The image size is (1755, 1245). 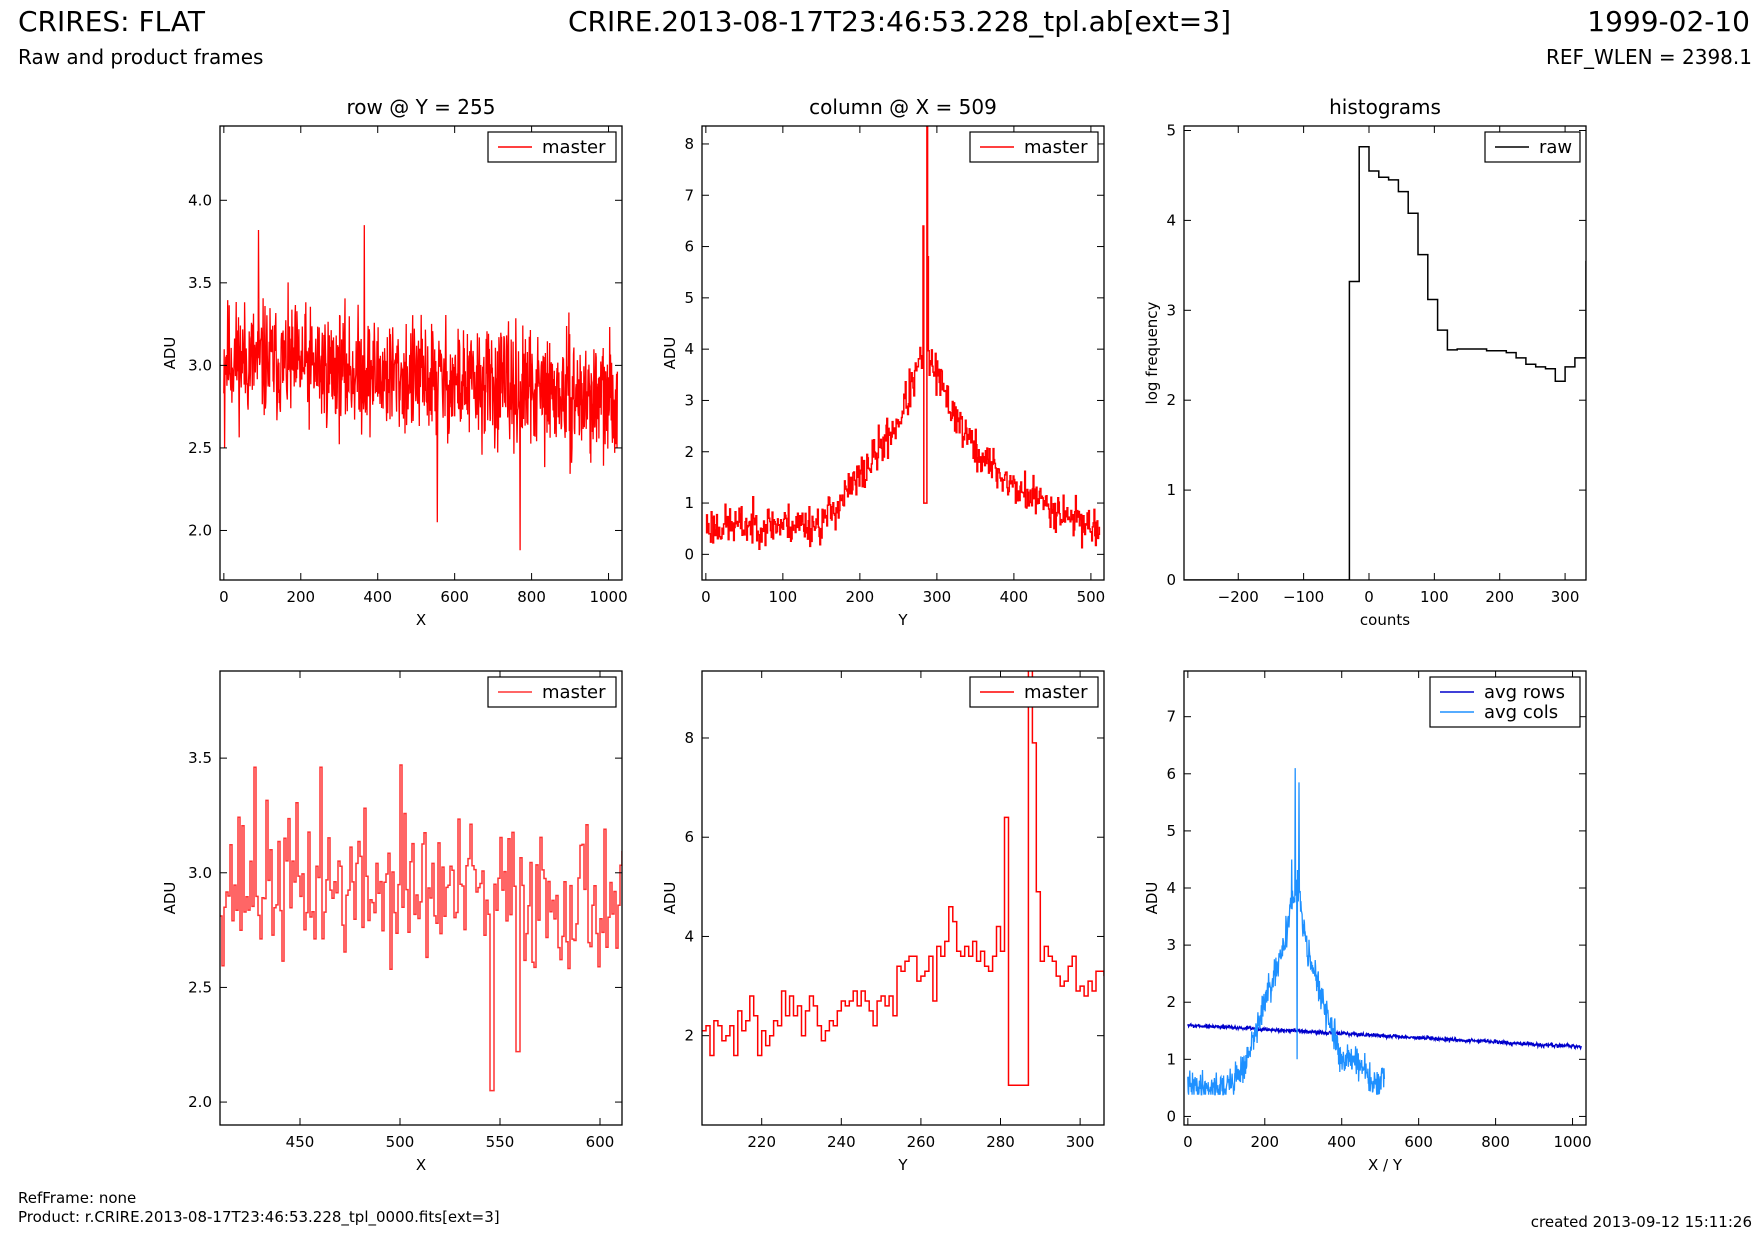 What do you see at coordinates (903, 107) in the screenshot?
I see `chart-title: column @ X = 509` at bounding box center [903, 107].